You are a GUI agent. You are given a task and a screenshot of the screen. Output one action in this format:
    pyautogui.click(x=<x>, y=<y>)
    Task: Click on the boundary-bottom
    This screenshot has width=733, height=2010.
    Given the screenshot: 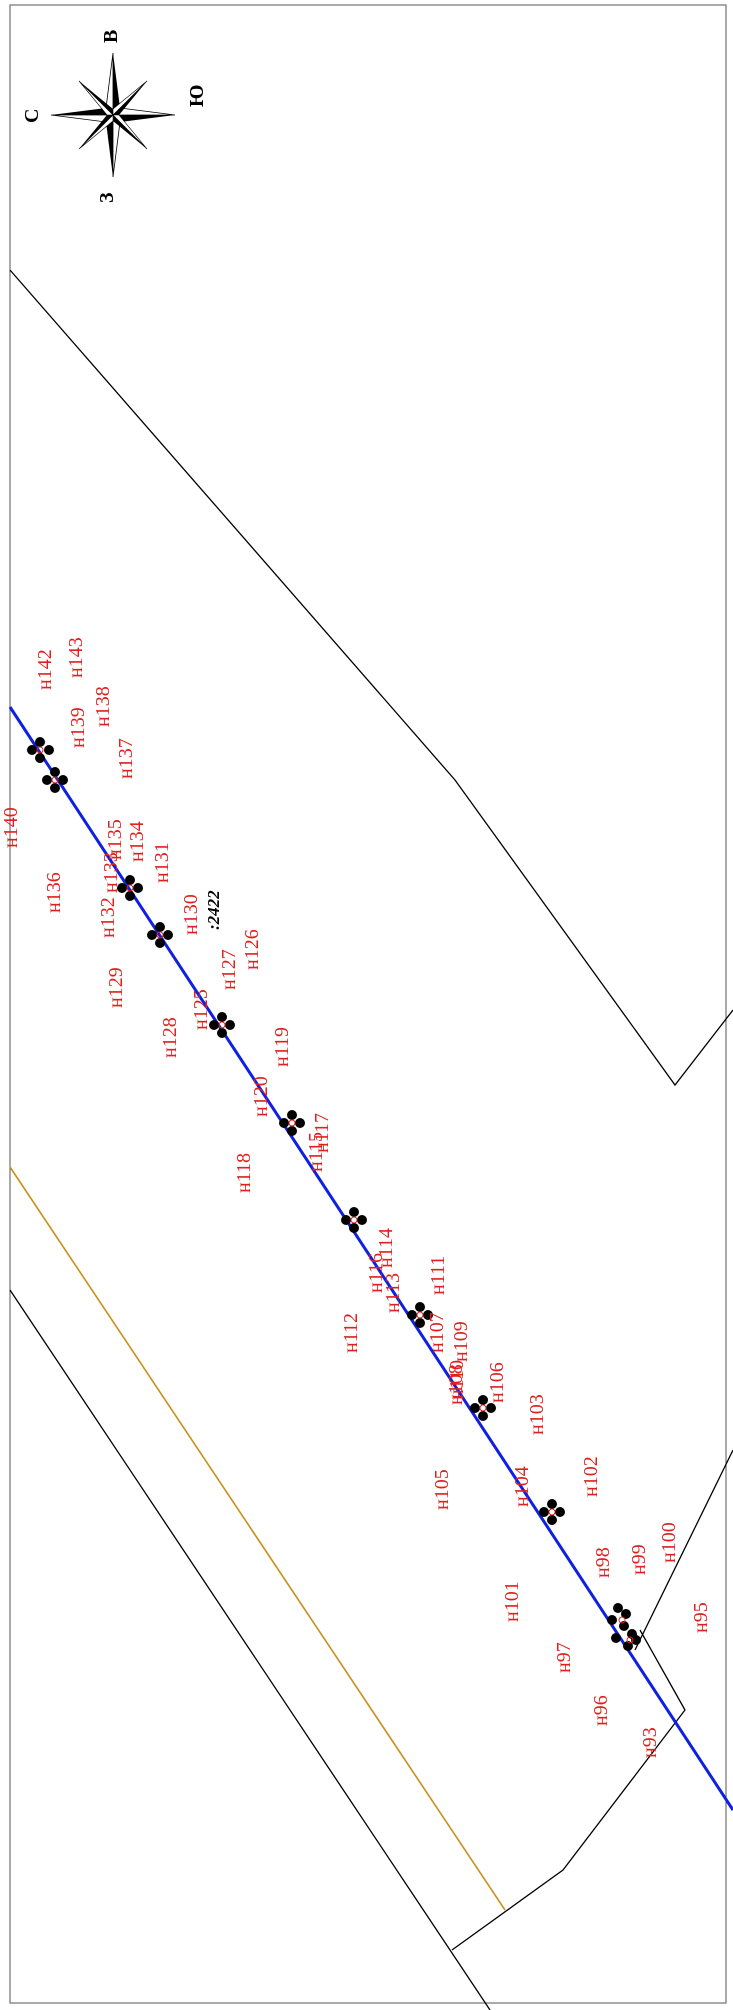 What is the action you would take?
    pyautogui.click(x=568, y=1790)
    